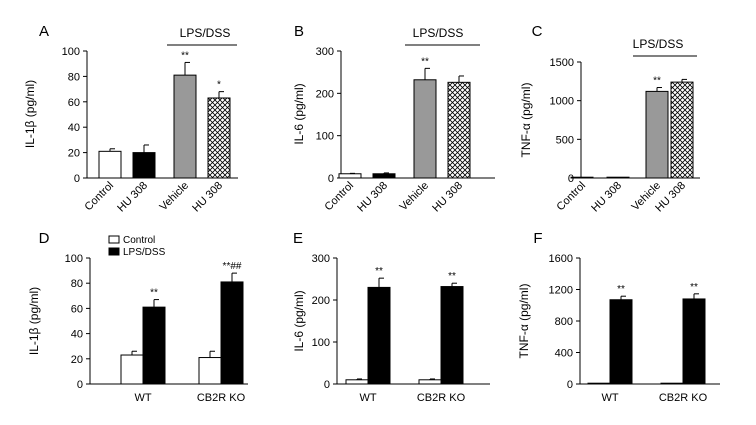 The image size is (756, 425). Describe the element at coordinates (564, 322) in the screenshot. I see `y-tick-label: 800` at that location.